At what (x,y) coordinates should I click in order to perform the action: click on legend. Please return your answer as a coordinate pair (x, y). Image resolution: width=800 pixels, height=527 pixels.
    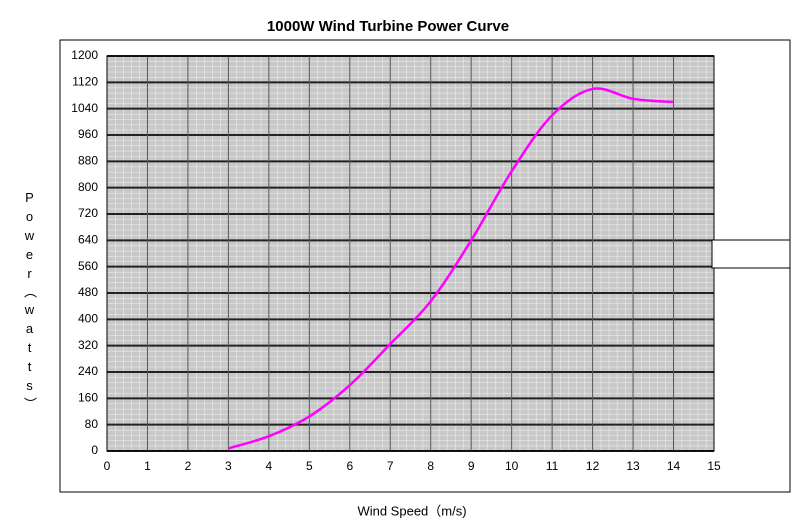
    Looking at the image, I should click on (751, 254).